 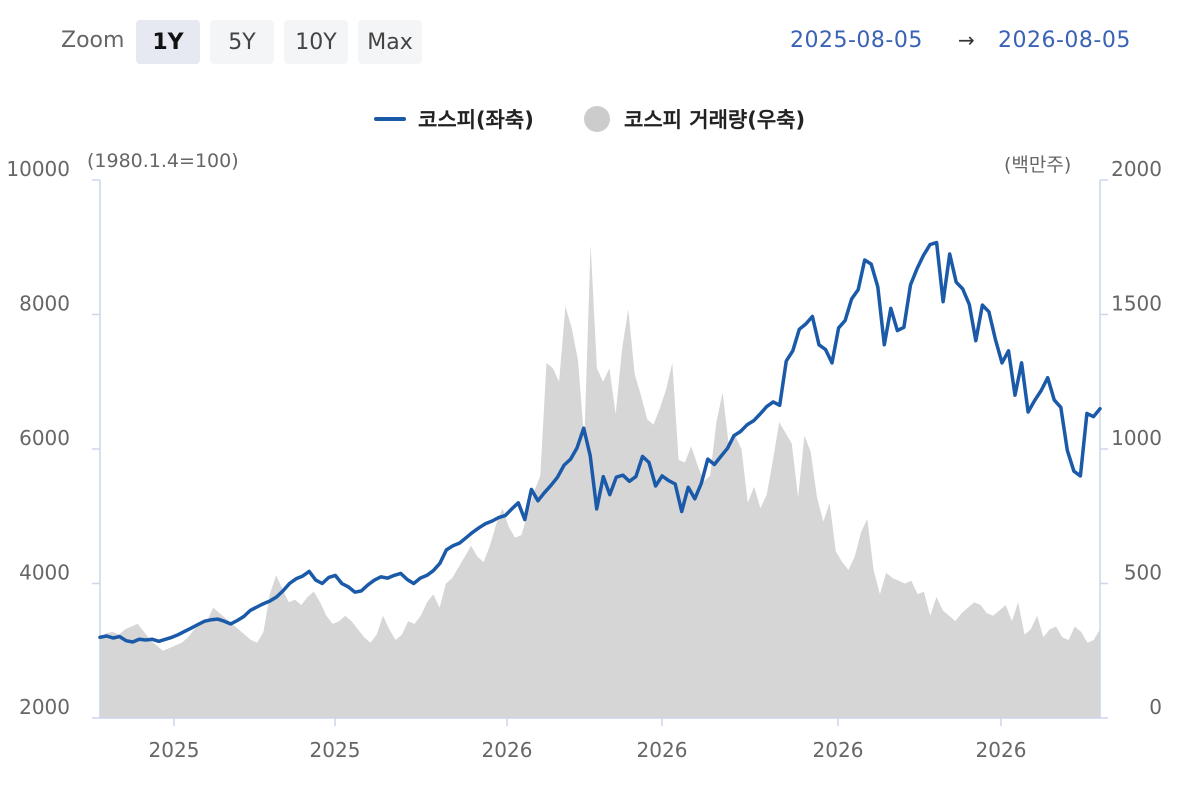 What do you see at coordinates (44, 438) in the screenshot?
I see `left-axis-tick-label: 6000` at bounding box center [44, 438].